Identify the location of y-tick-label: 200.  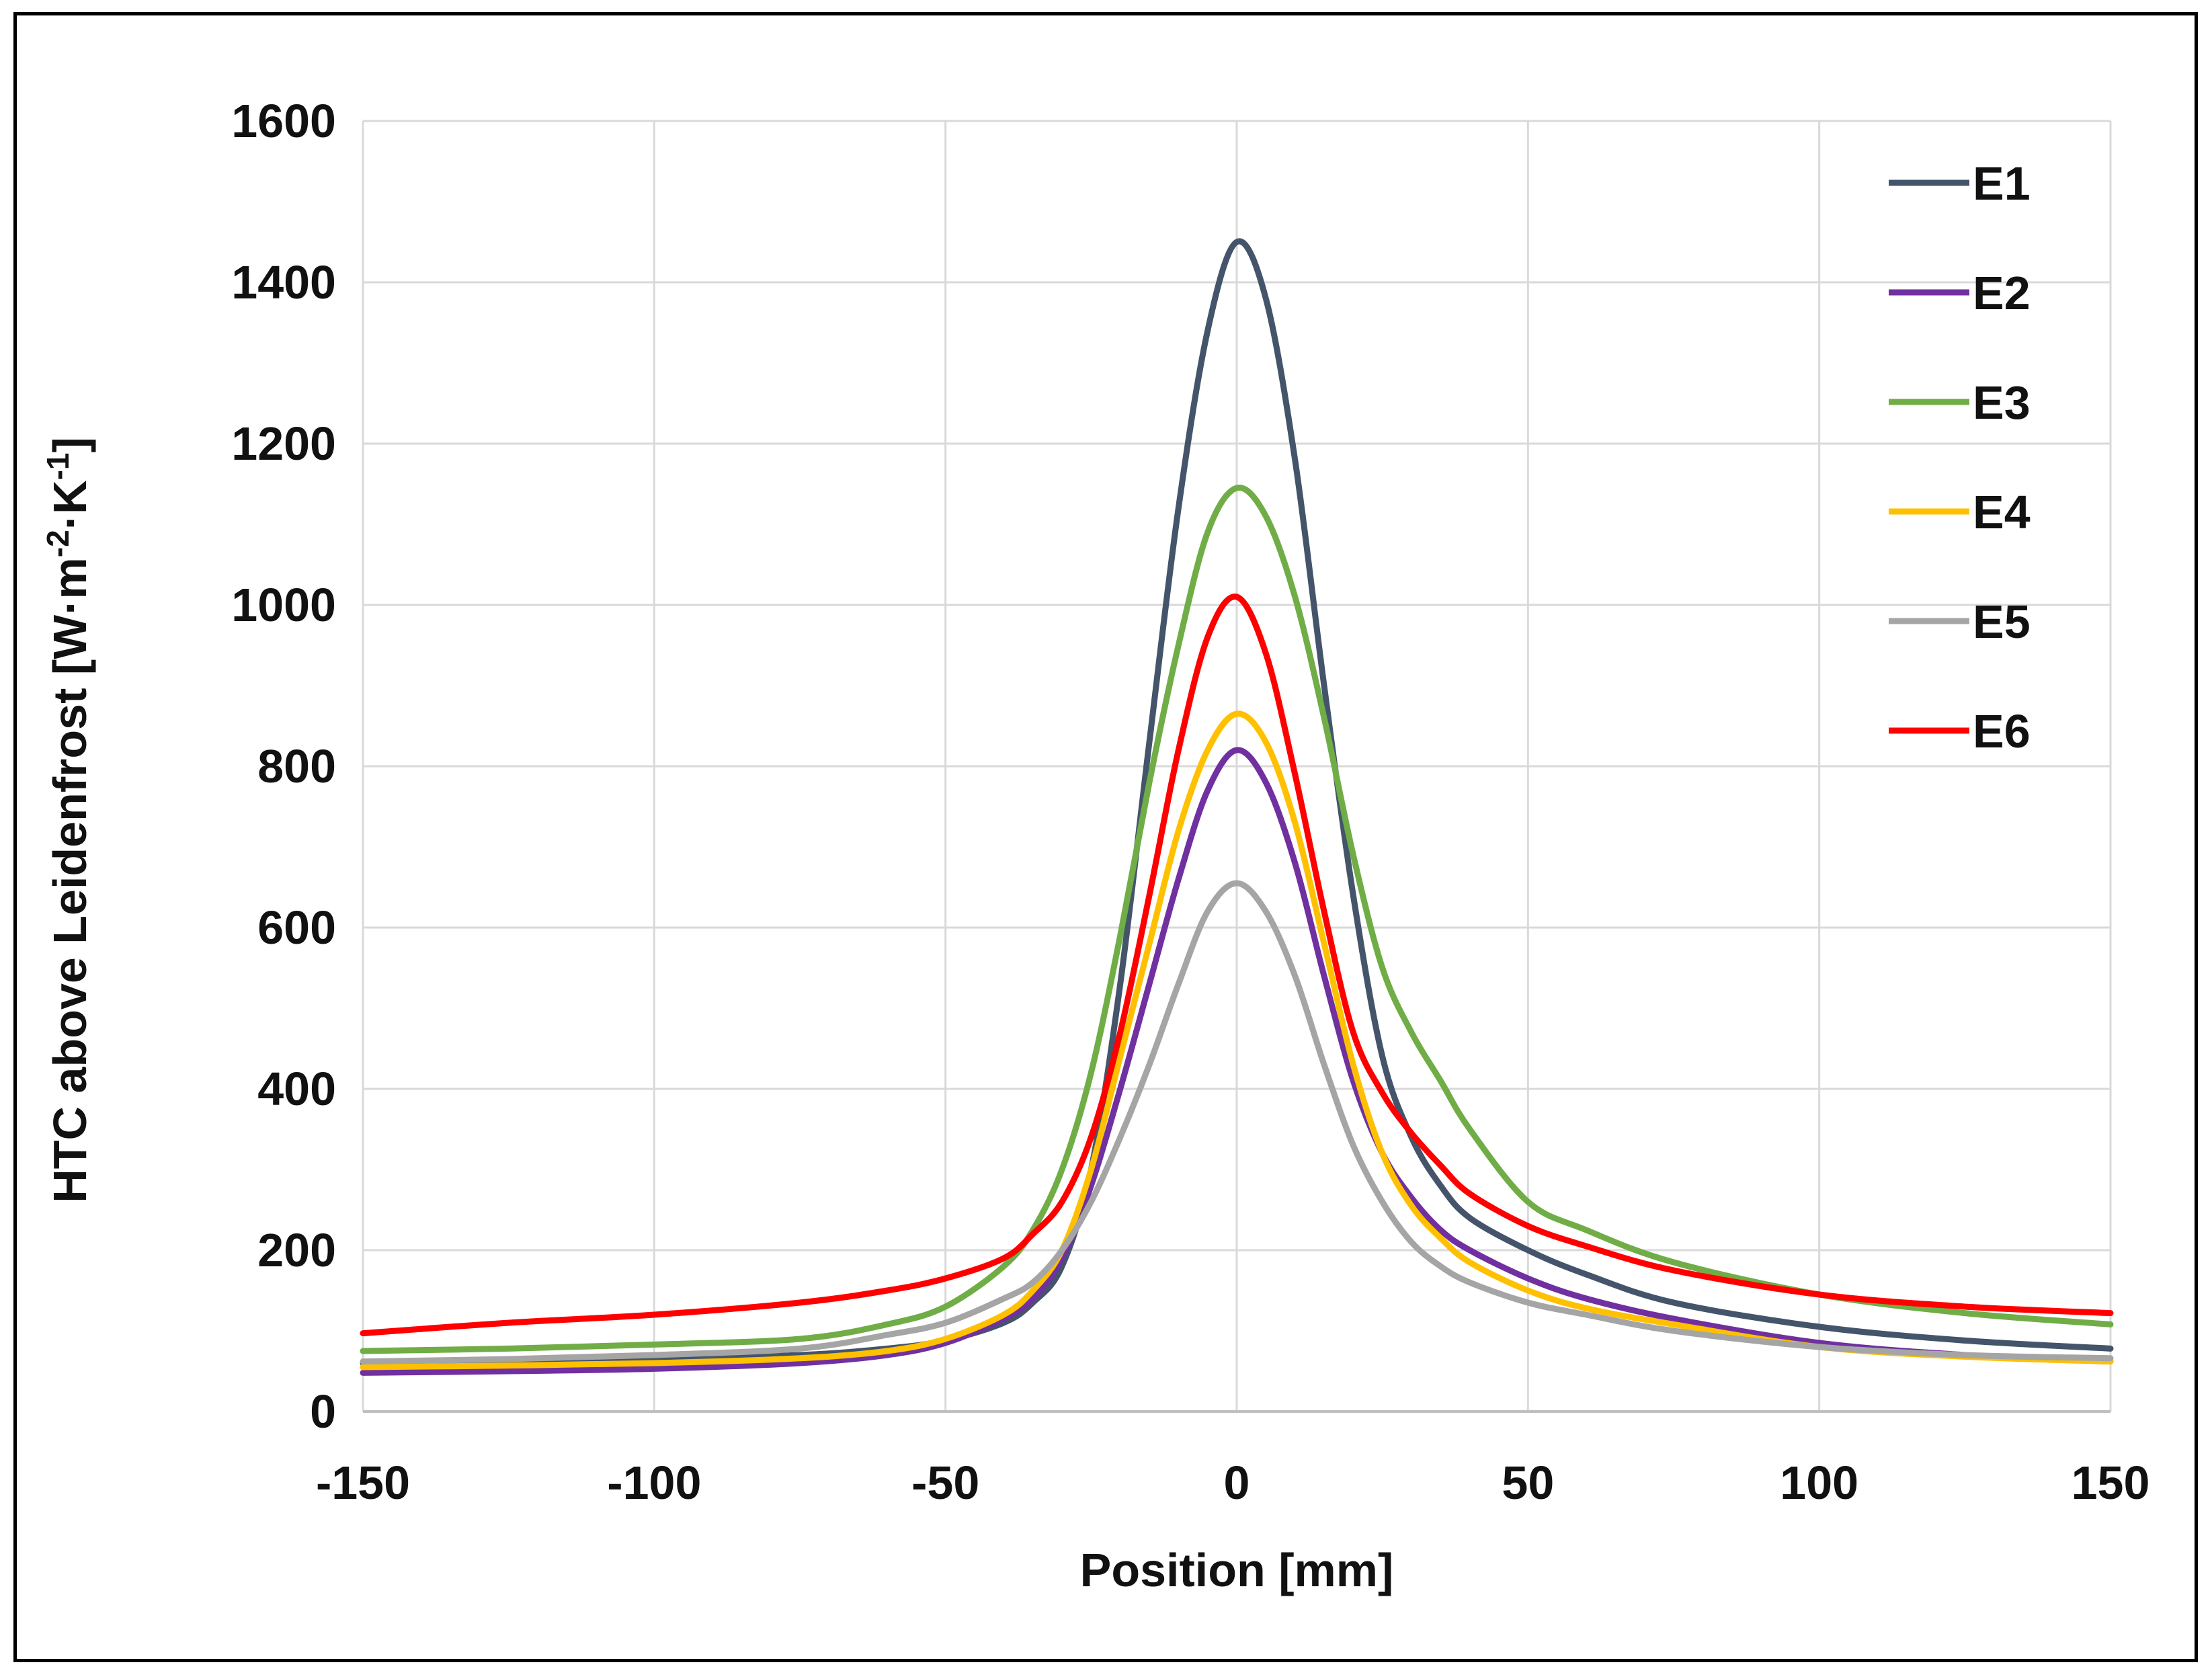
(296, 1250).